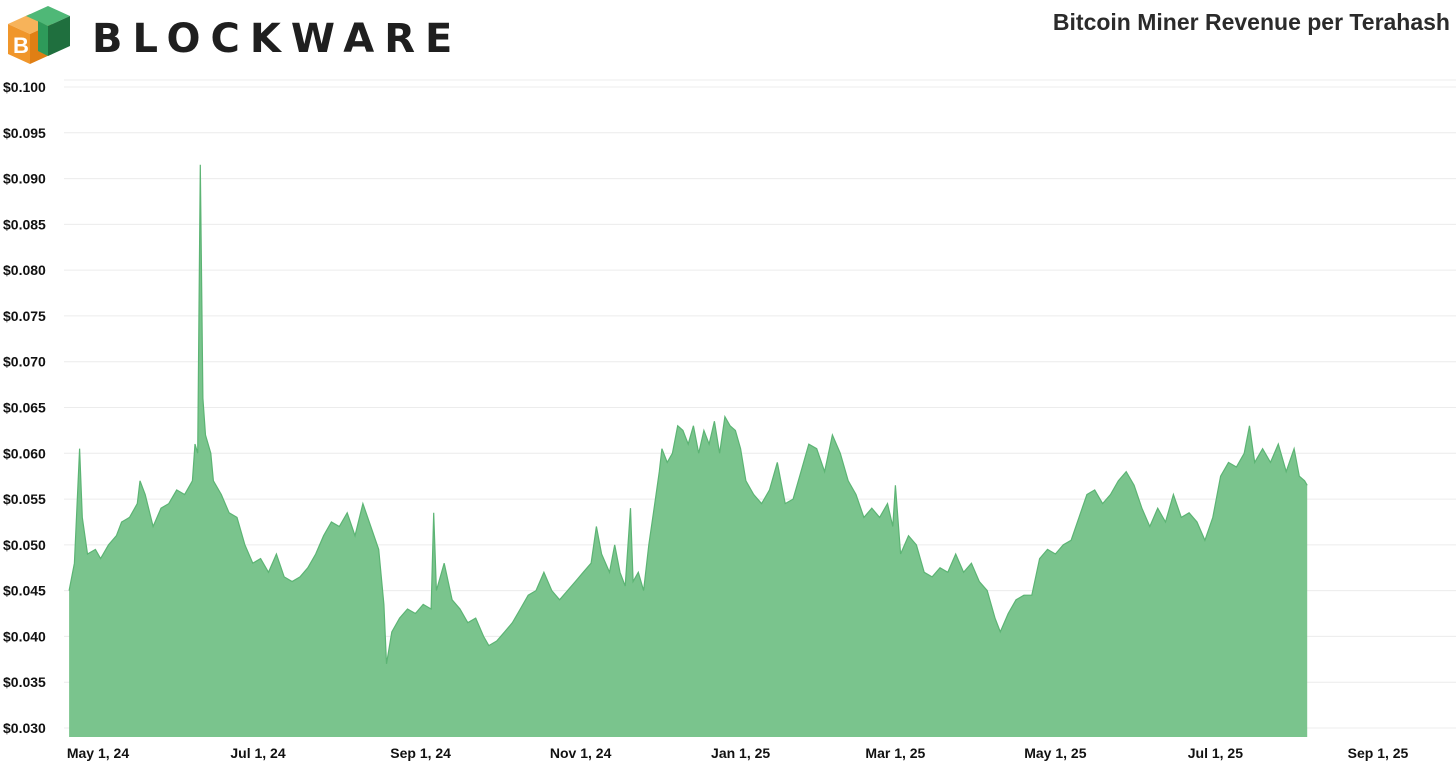 This screenshot has width=1456, height=767. What do you see at coordinates (24, 682) in the screenshot?
I see `y-tick-label: $0.035` at bounding box center [24, 682].